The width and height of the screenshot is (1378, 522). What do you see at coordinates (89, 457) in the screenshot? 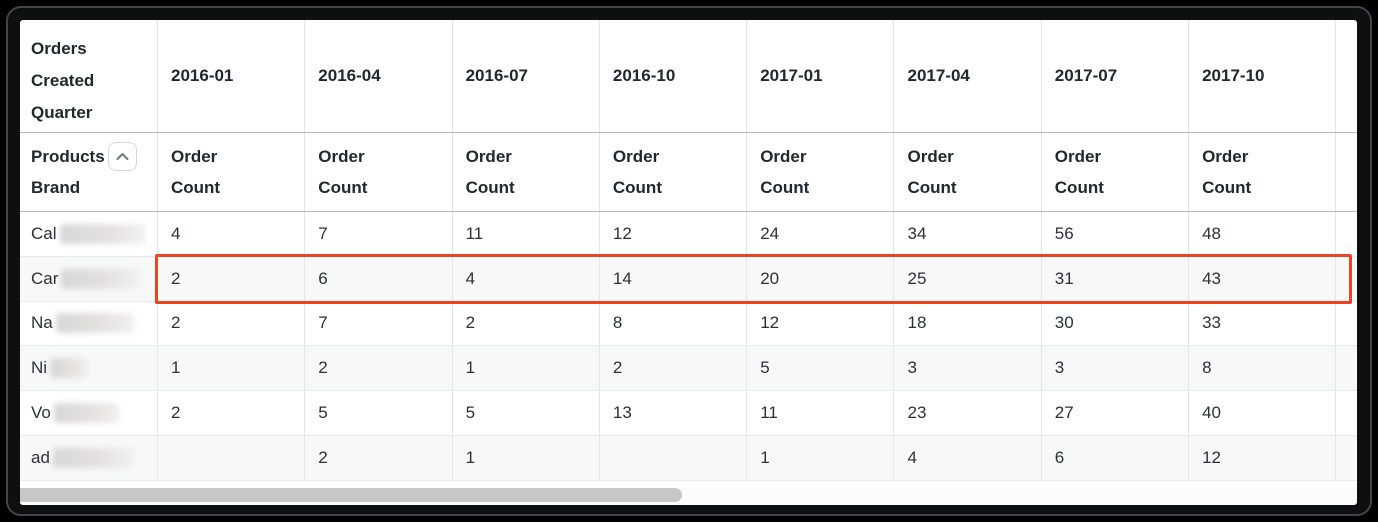
I see `brand-cell: ad` at bounding box center [89, 457].